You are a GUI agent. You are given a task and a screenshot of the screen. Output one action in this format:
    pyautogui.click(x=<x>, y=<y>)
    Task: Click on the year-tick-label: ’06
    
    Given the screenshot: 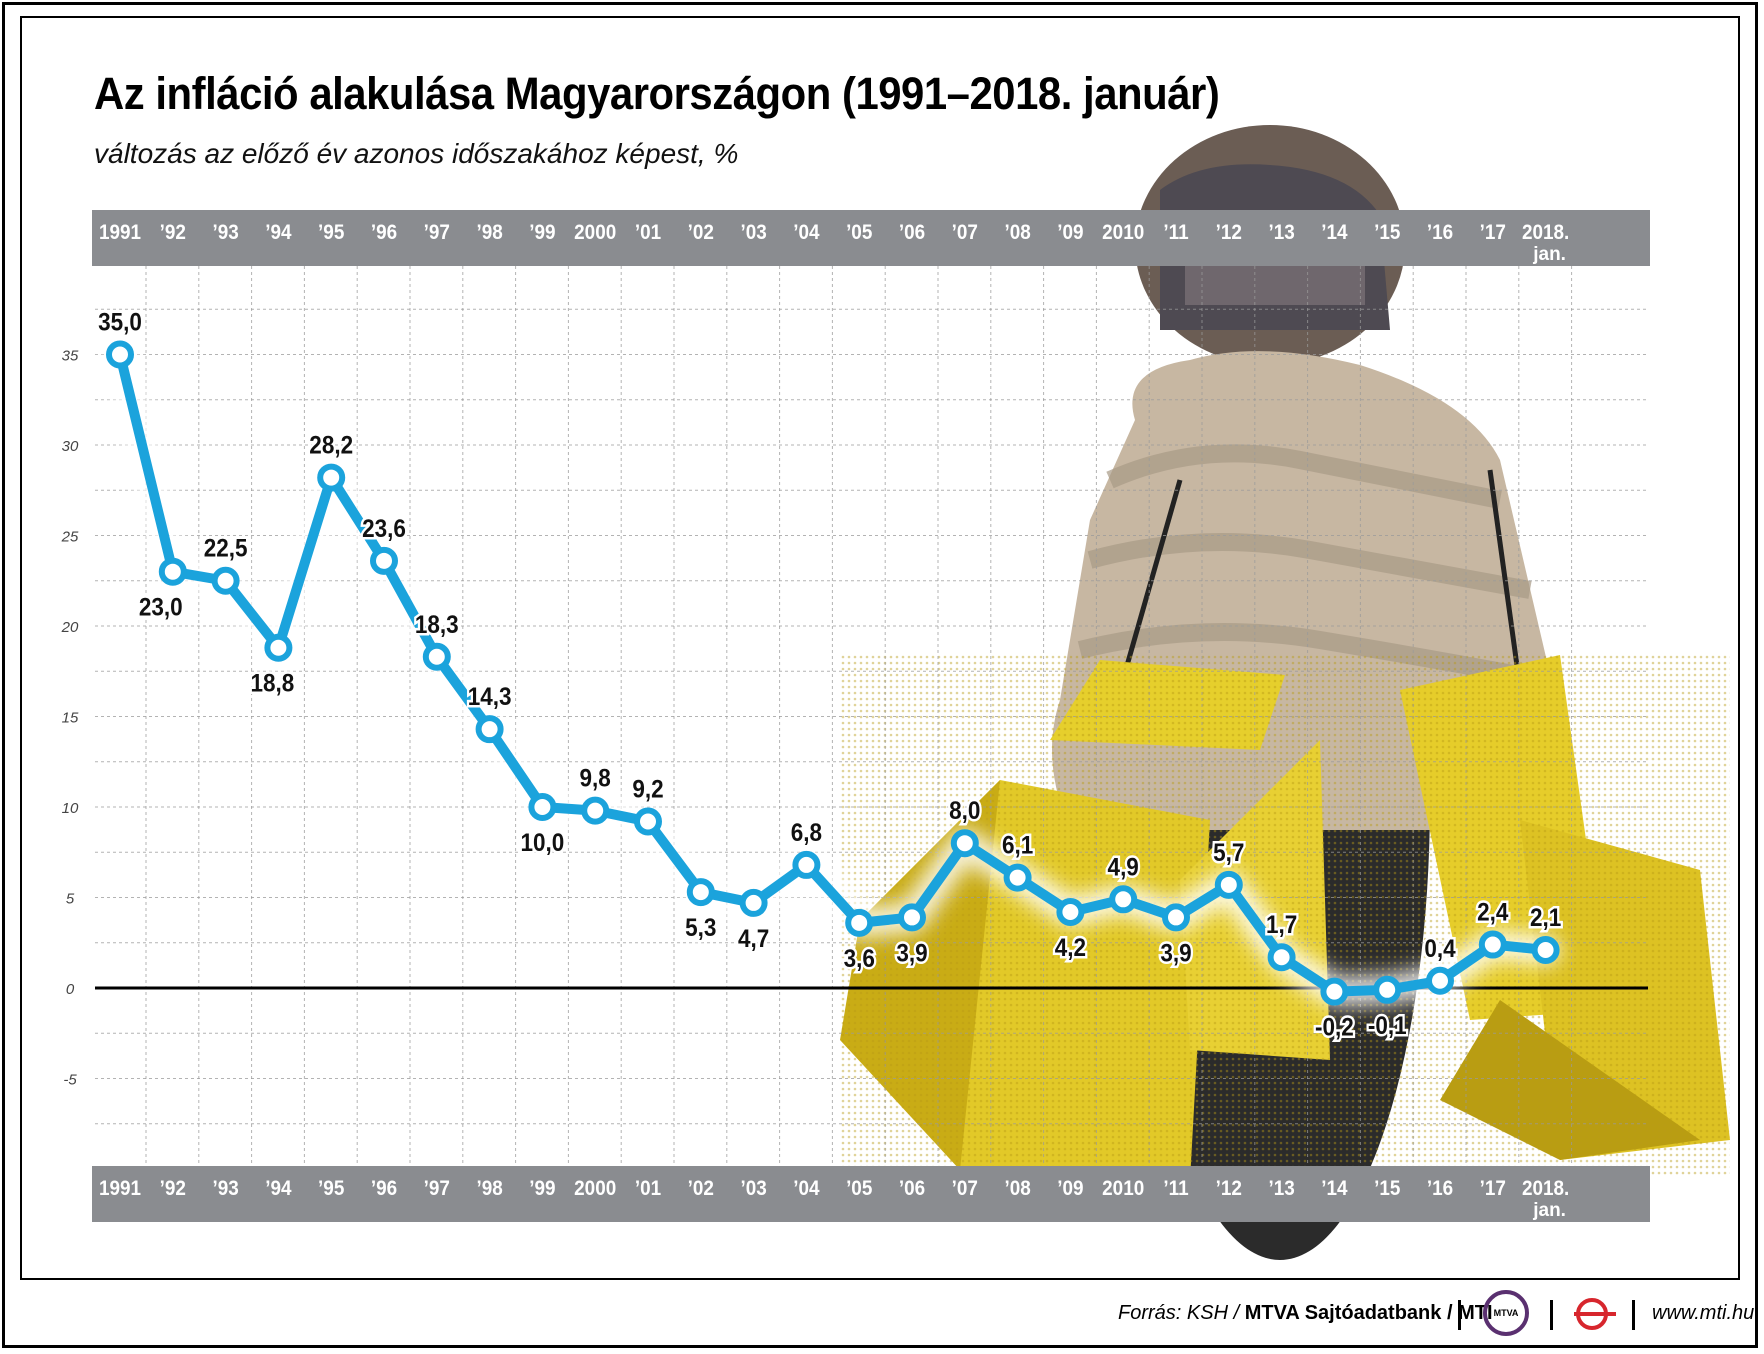 What is the action you would take?
    pyautogui.click(x=912, y=1188)
    